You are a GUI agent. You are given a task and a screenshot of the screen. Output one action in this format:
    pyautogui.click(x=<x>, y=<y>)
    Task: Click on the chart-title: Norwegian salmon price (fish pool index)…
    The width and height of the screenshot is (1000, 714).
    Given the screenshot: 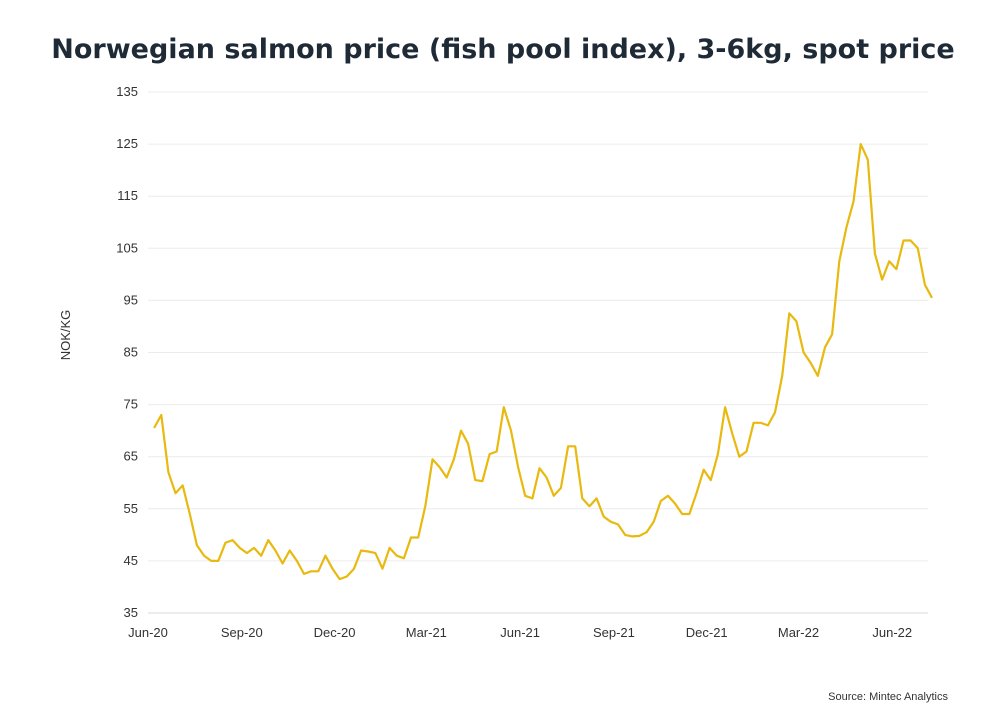 What is the action you would take?
    pyautogui.click(x=502, y=49)
    